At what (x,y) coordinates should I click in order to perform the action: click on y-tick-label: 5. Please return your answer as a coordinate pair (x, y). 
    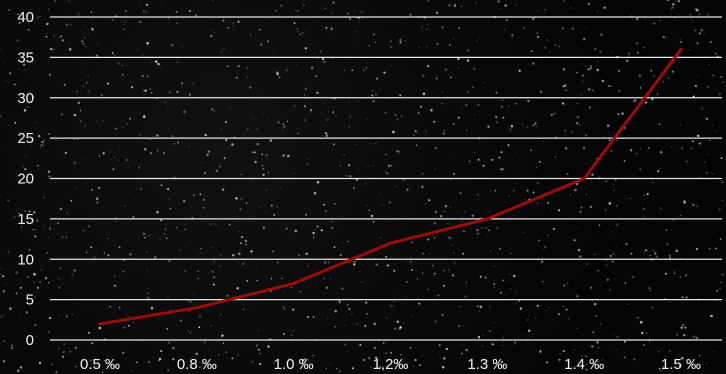
    Looking at the image, I should click on (30, 300).